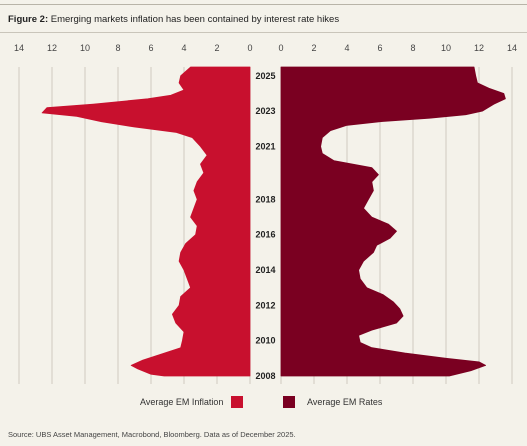 The height and width of the screenshot is (446, 527). Describe the element at coordinates (313, 48) in the screenshot. I see `x-tick-right: 2` at that location.